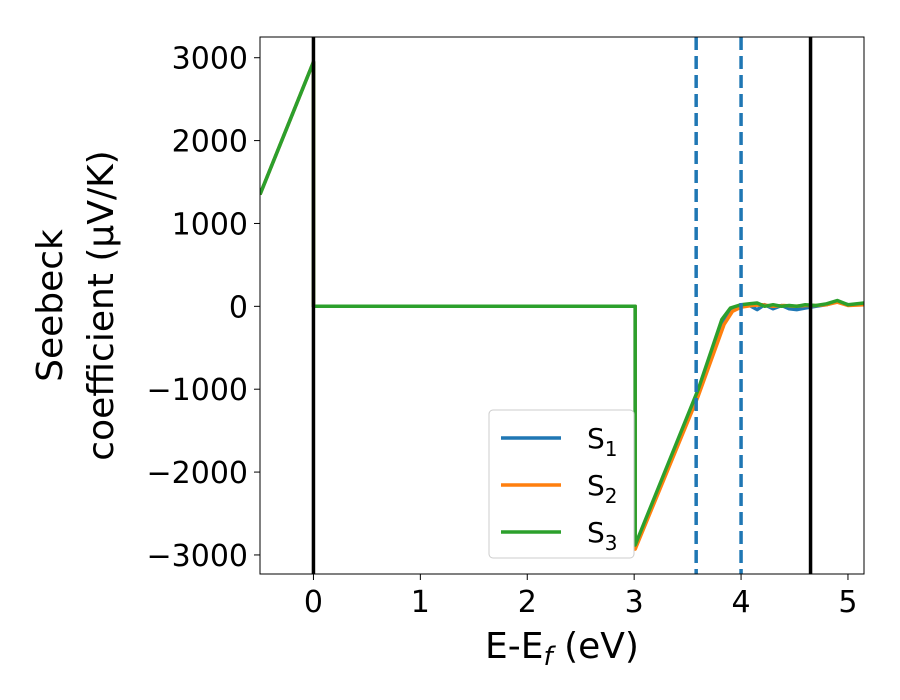  What do you see at coordinates (50, 305) in the screenshot?
I see `y-axis-title-line-1: Seebeck` at bounding box center [50, 305].